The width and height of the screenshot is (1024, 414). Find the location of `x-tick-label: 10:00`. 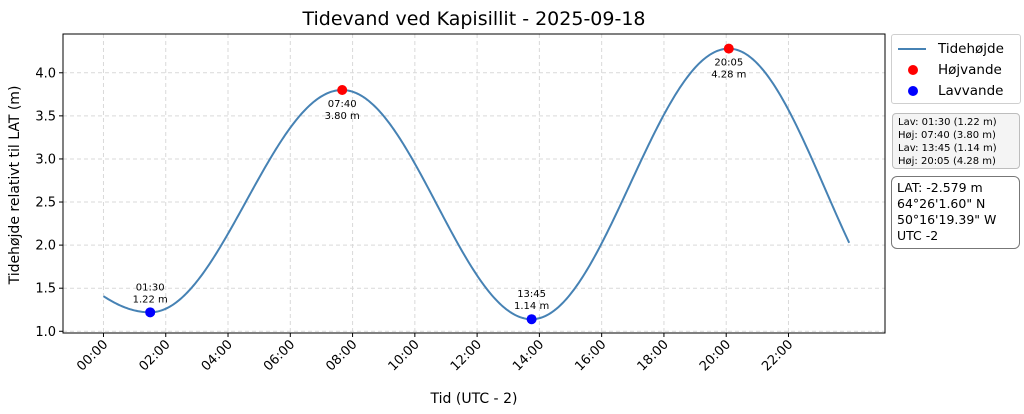

x-tick-label: 10:00 is located at coordinates (404, 355).